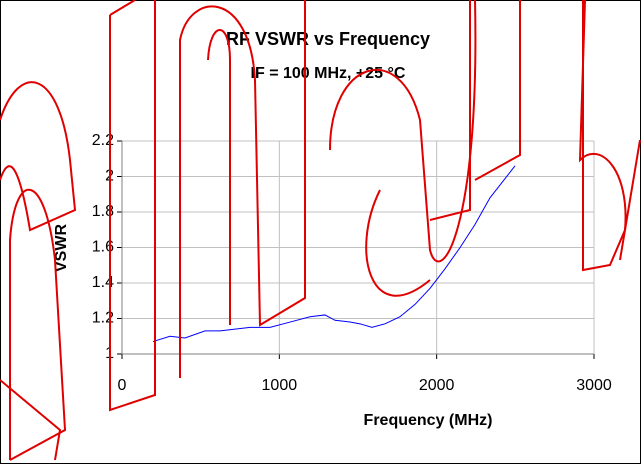 Image resolution: width=641 pixels, height=464 pixels. I want to click on y-tick-label: 1.2, so click(103, 318).